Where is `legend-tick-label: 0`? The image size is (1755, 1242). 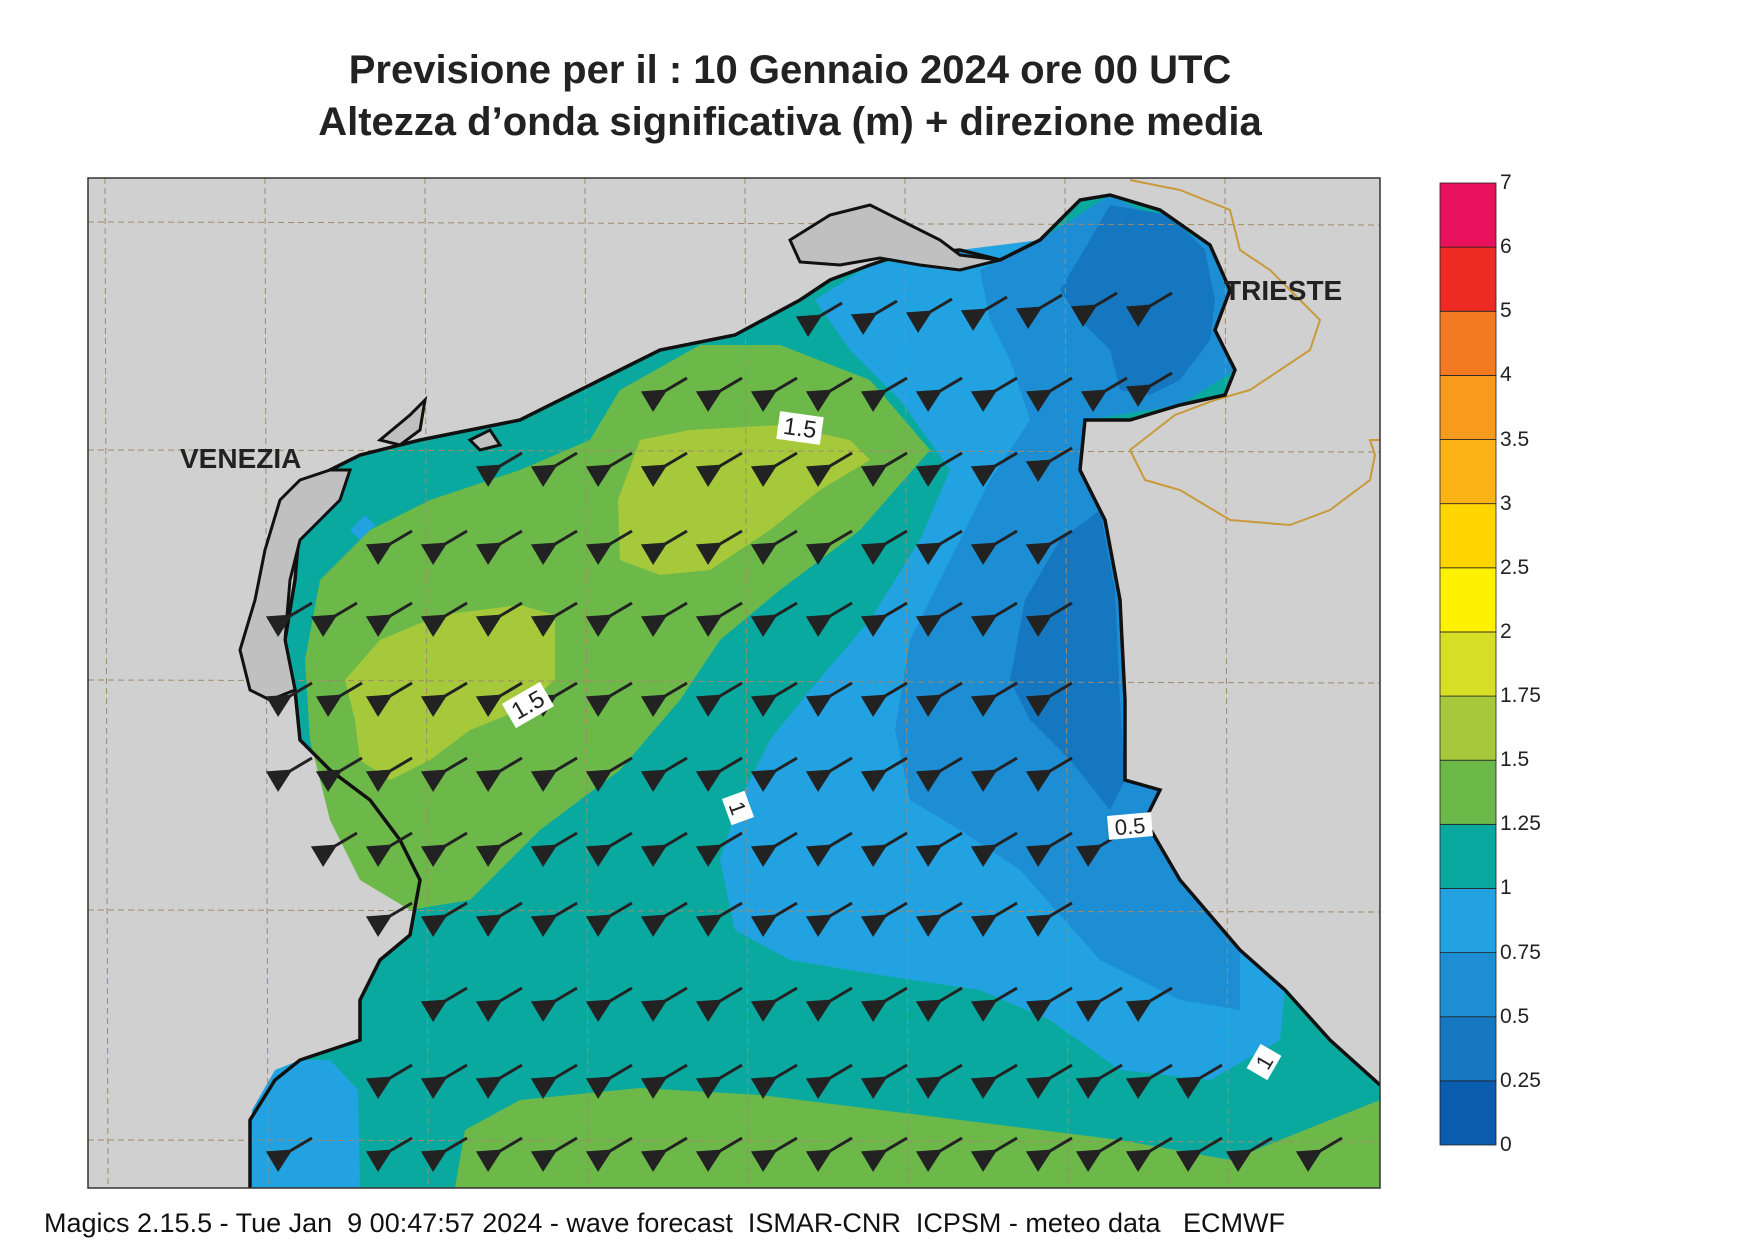
legend-tick-label: 0 is located at coordinates (1506, 1144).